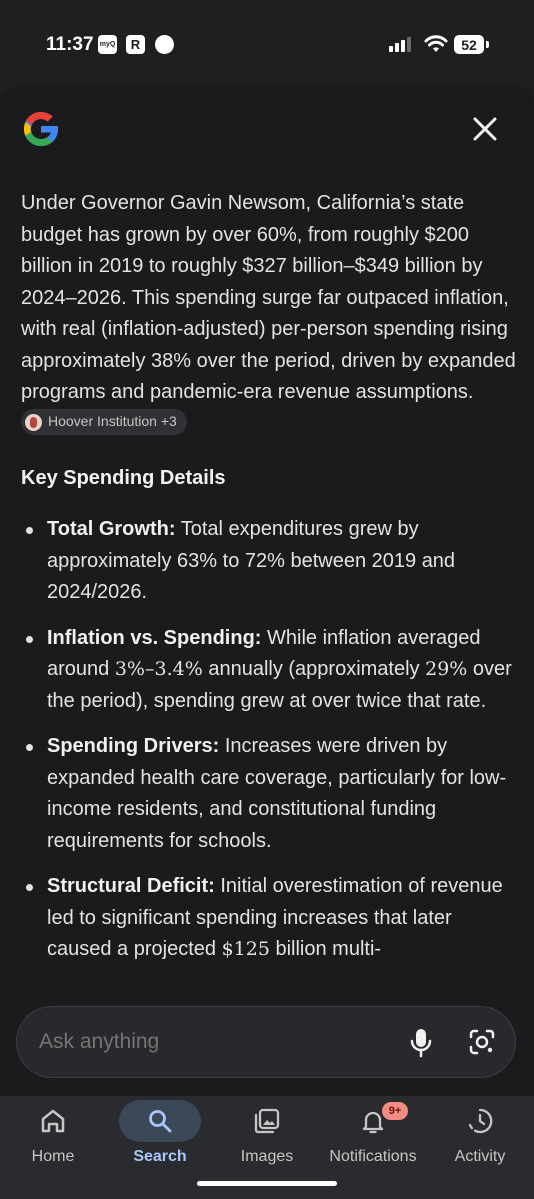  I want to click on content-fade, so click(267, 991).